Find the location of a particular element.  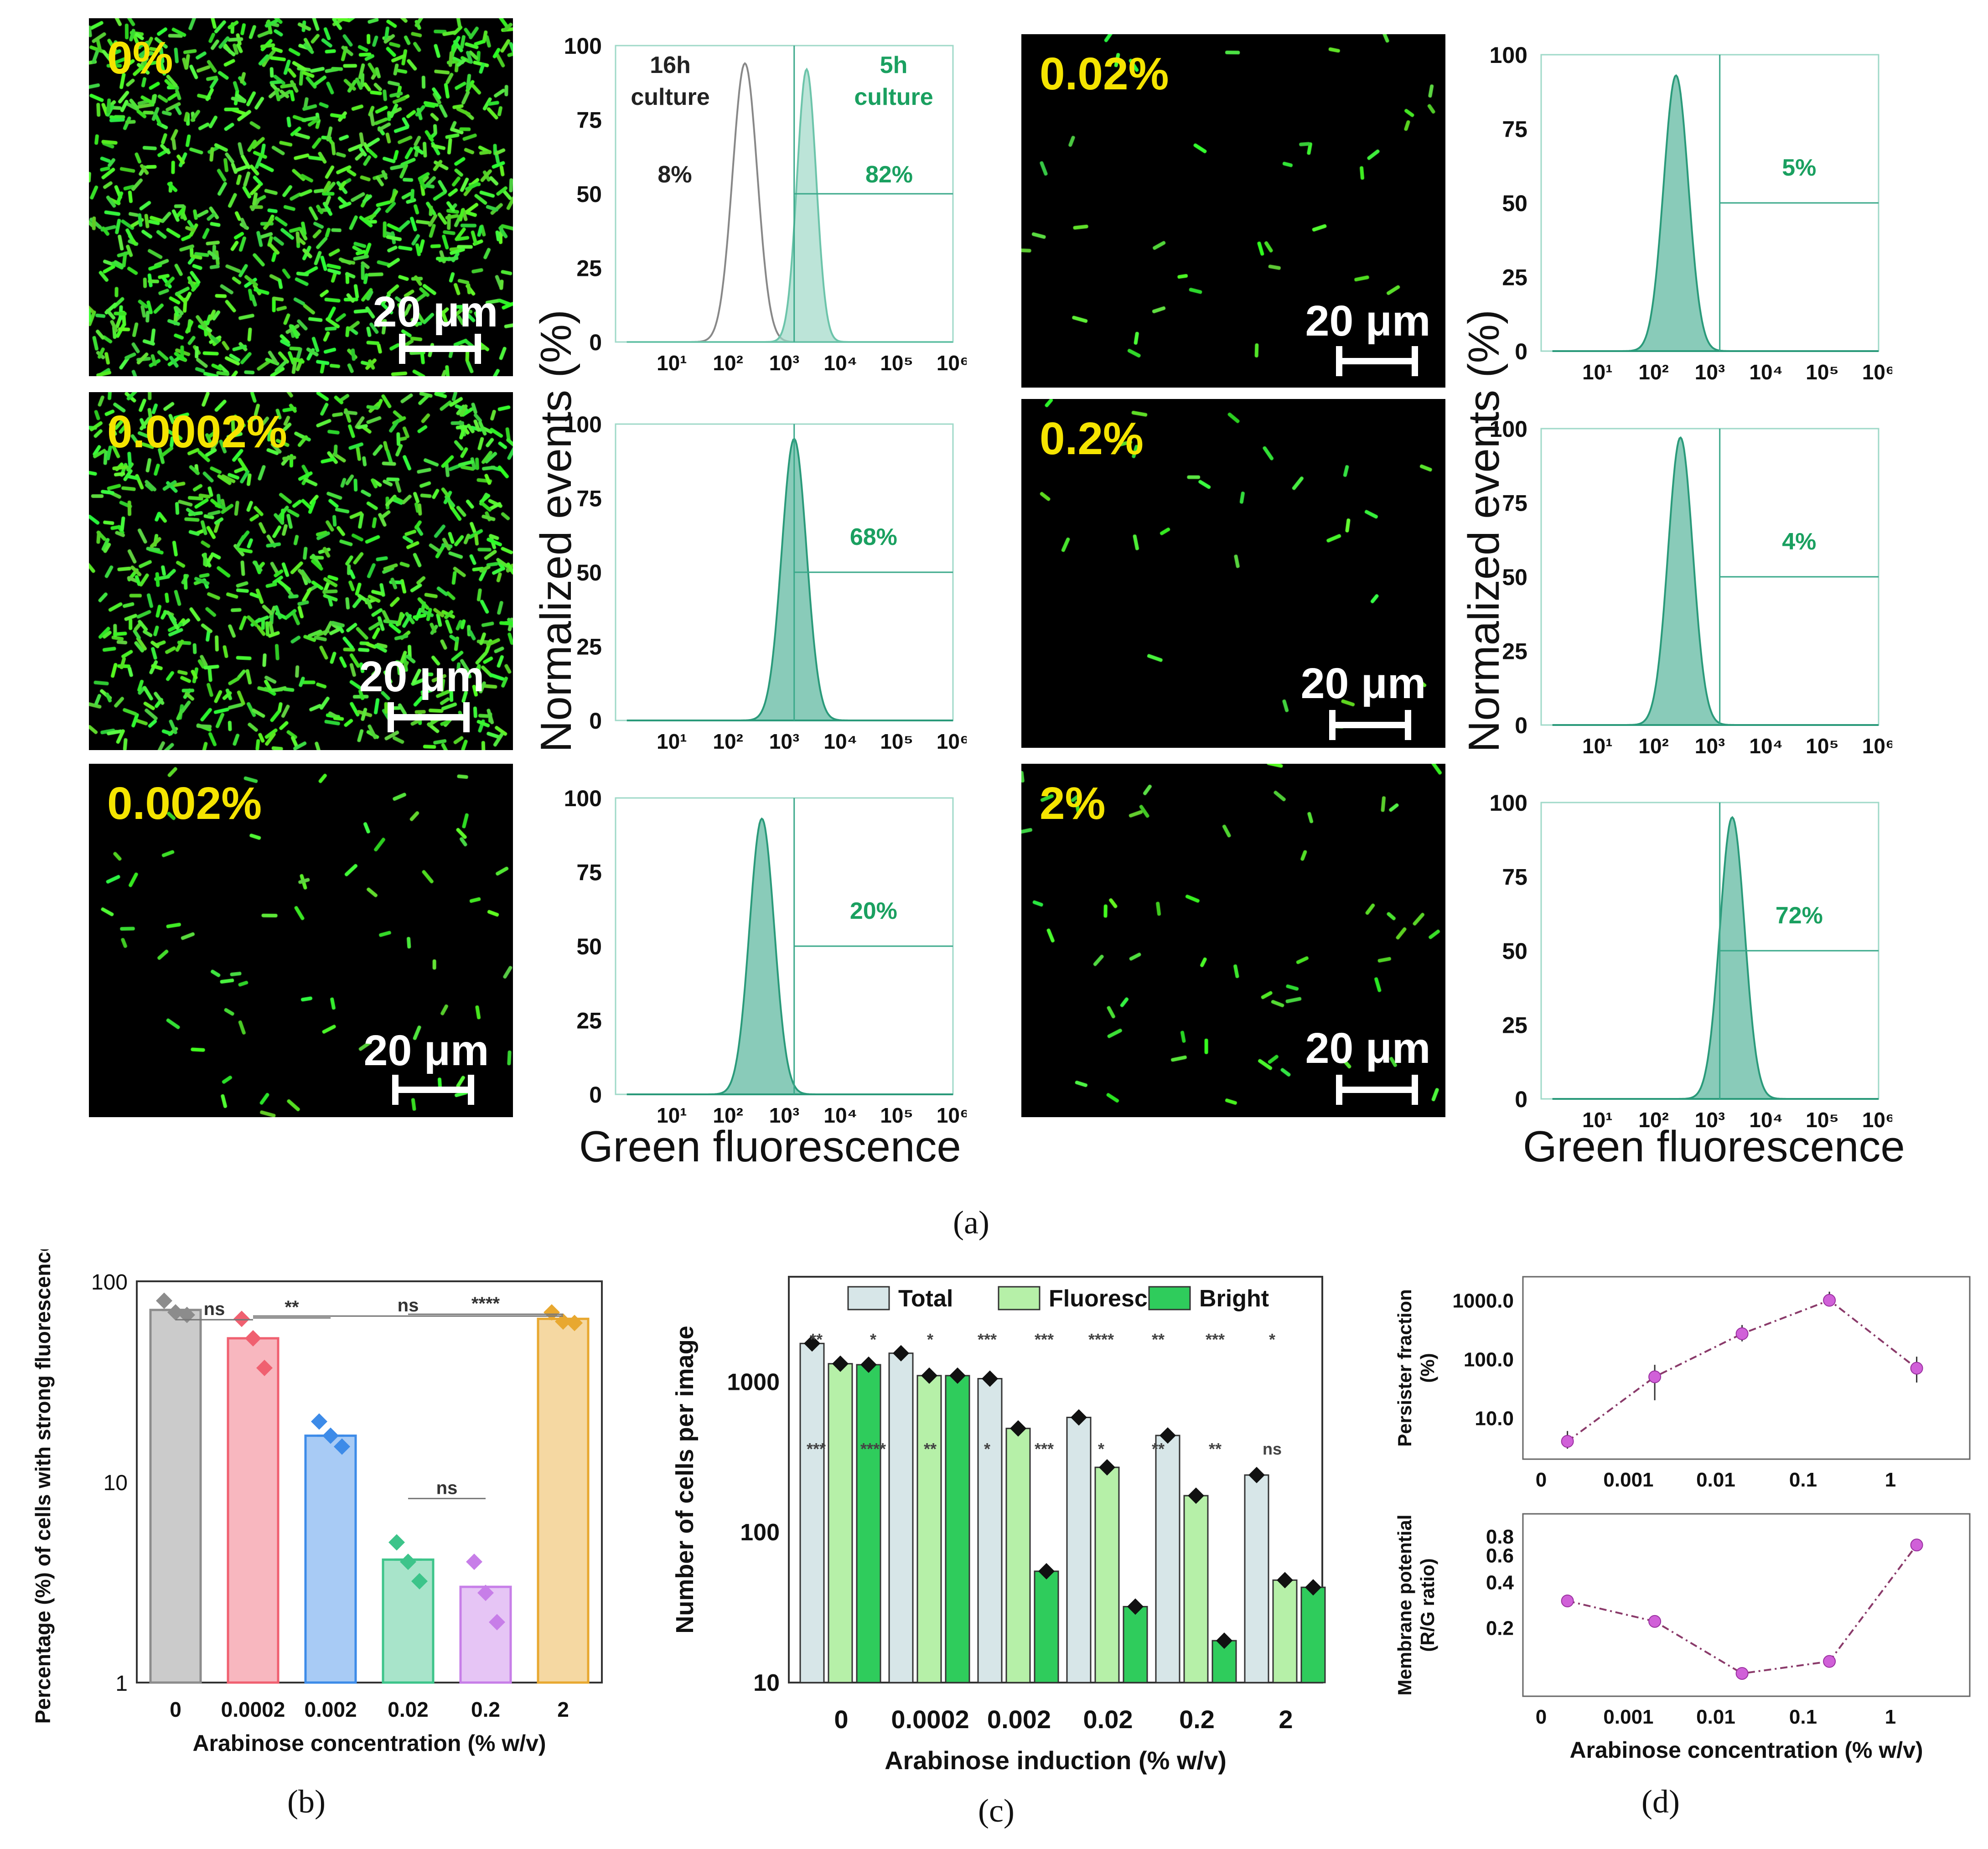

x-tick-label: 10⁵ is located at coordinates (896, 1115).